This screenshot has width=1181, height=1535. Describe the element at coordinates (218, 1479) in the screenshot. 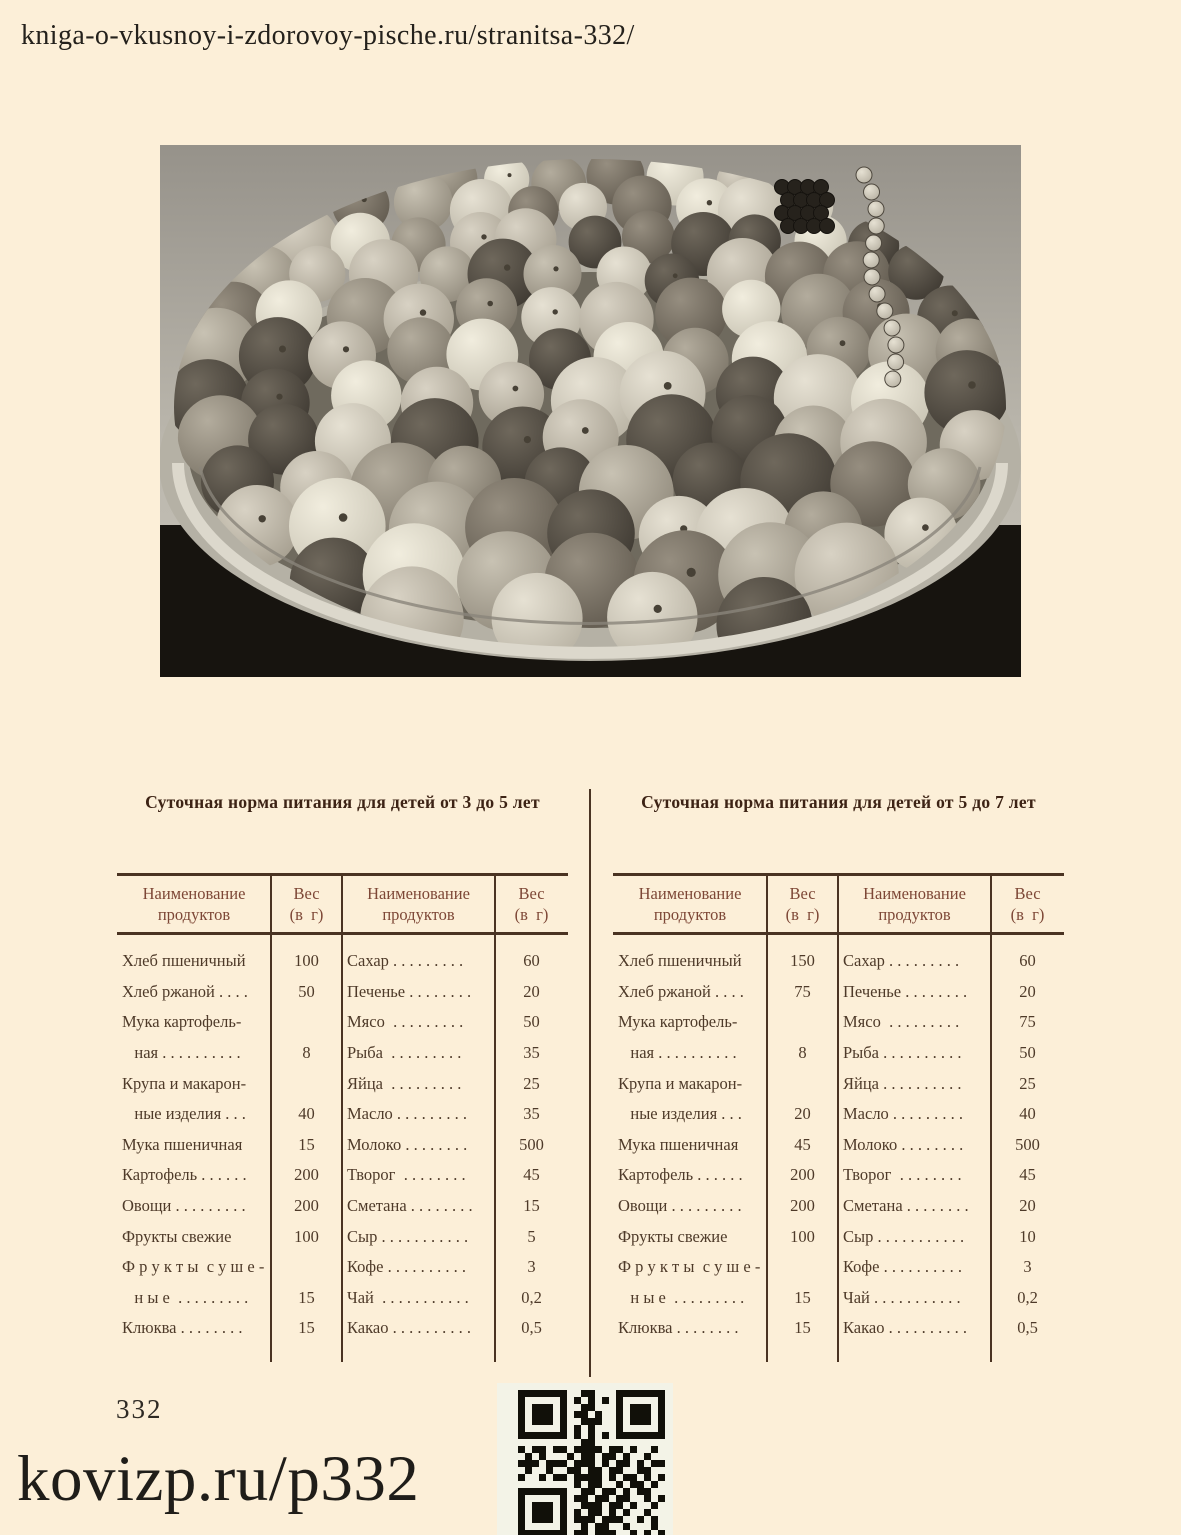

I see `short-link-text: kovizp.ru/p332` at that location.